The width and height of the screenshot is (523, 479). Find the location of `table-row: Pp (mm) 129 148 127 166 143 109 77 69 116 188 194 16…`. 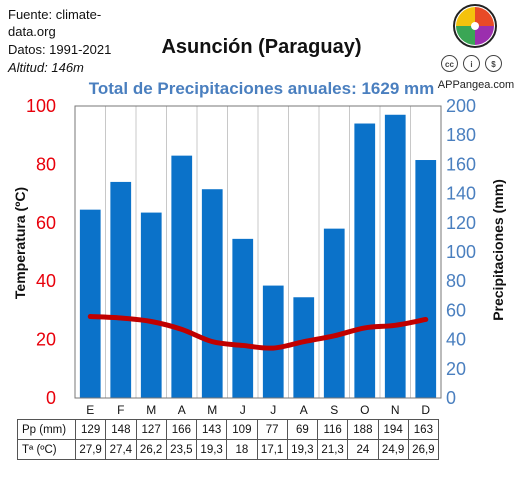

table-row: Pp (mm) 129 148 127 166 143 109 77 69 116 188 194 16… is located at coordinates (228, 429).